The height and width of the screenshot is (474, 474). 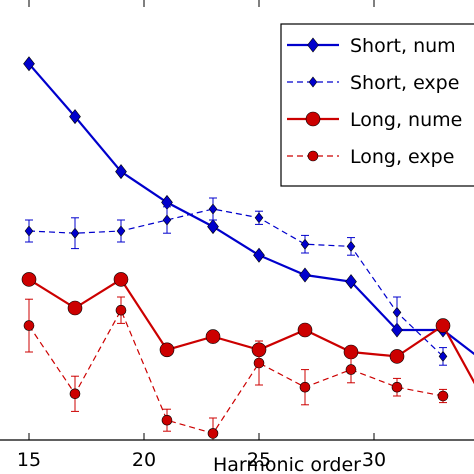 What do you see at coordinates (402, 157) in the screenshot?
I see `legend-label: Long, expe` at bounding box center [402, 157].